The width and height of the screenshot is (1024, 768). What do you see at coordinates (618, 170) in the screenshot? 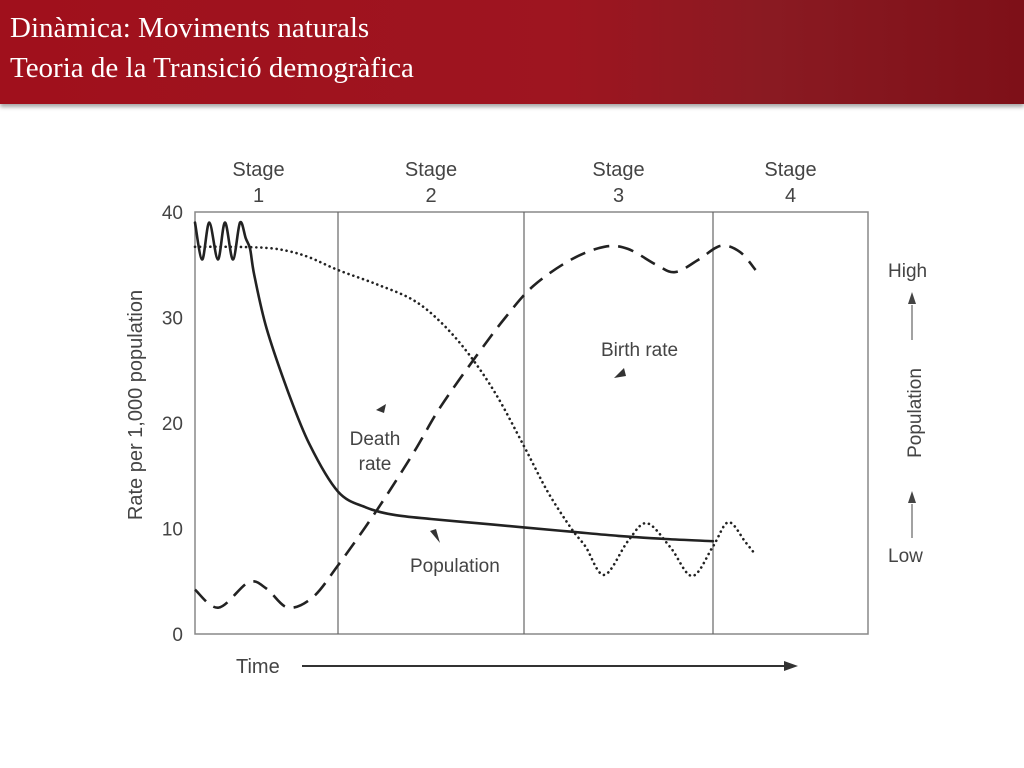
I see `stage-label-3: Stage` at bounding box center [618, 170].